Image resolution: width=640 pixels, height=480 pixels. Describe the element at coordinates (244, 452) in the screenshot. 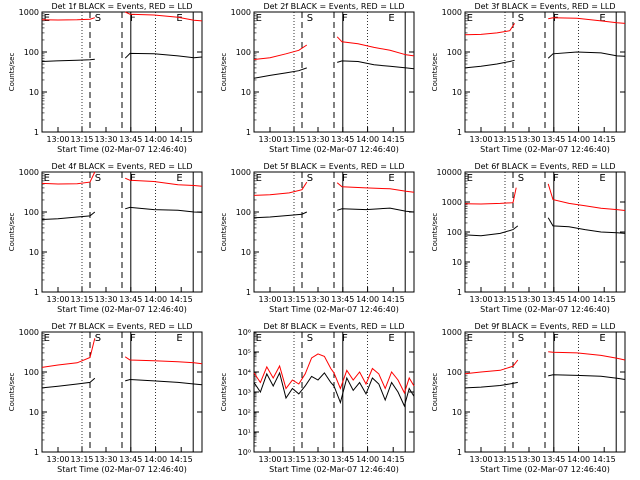

I see `y-tick-label: 10⁰` at that location.